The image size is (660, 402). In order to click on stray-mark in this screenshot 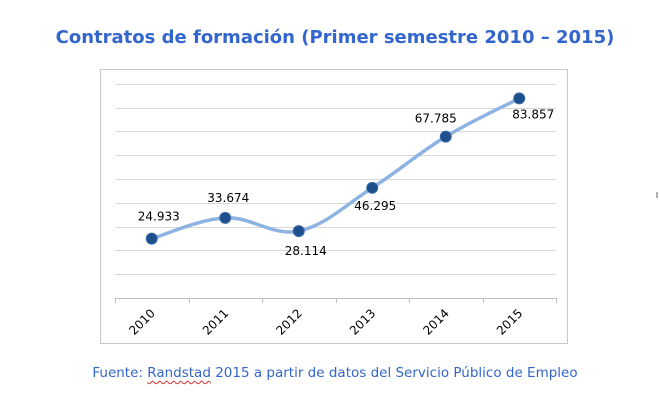, I will do `click(657, 195)`.